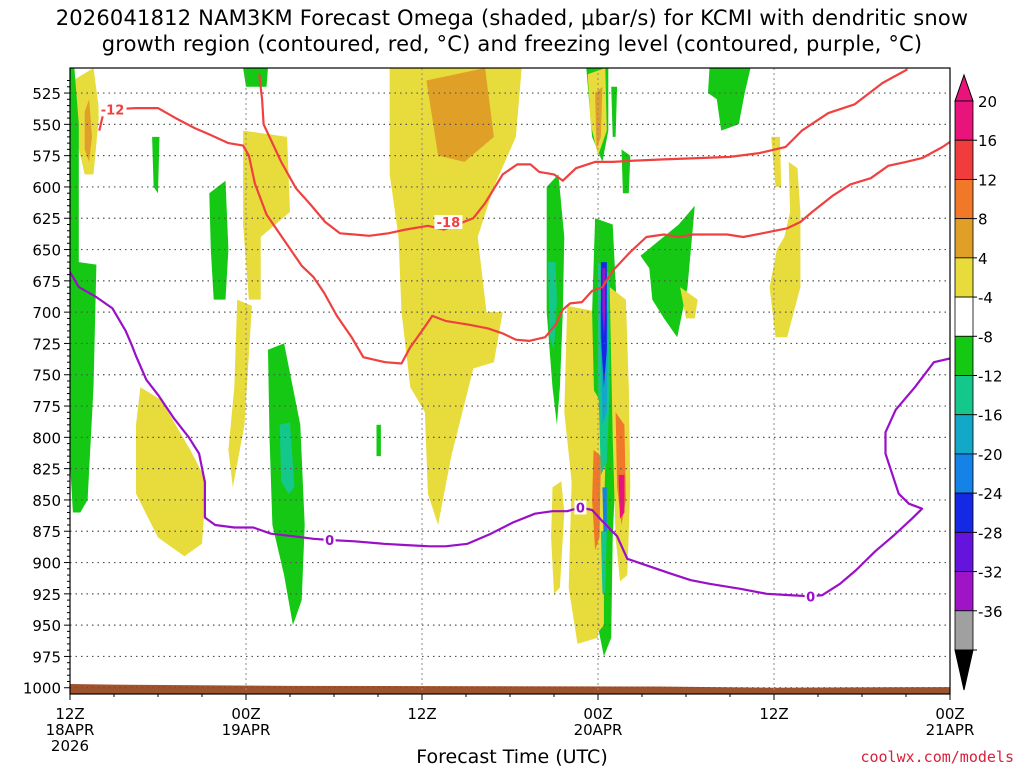 The image size is (1024, 768). Describe the element at coordinates (42, 689) in the screenshot. I see `y-tick-label: 1000` at that location.